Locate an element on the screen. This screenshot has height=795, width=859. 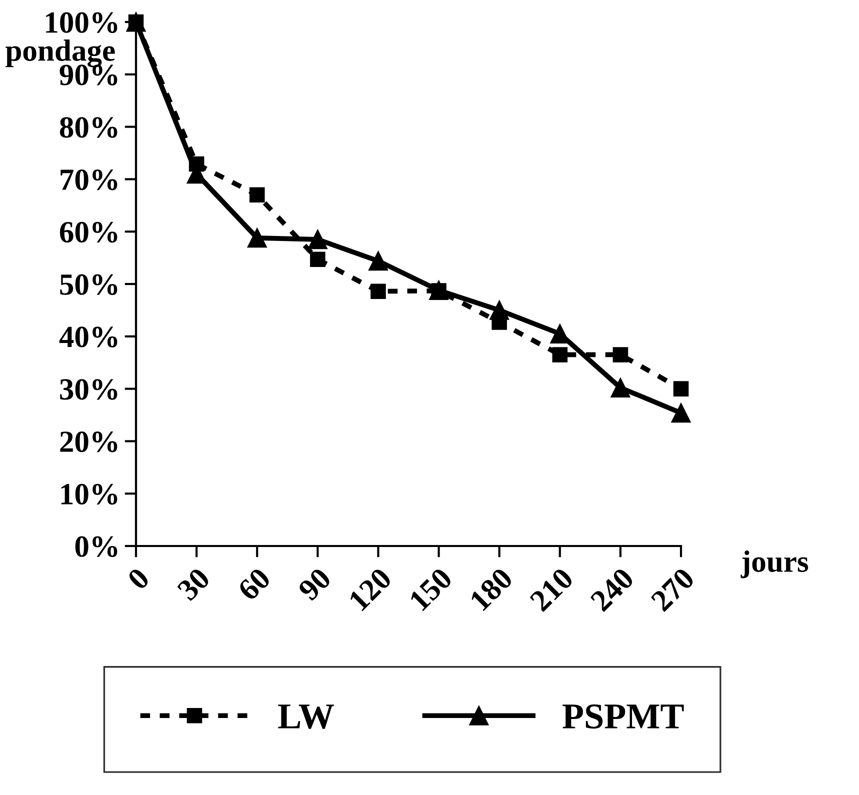
y-tick-label: 100% is located at coordinates (82, 22).